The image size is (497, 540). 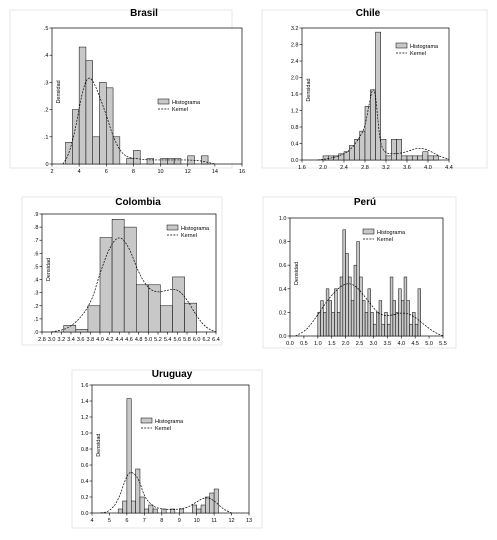 What do you see at coordinates (144, 521) in the screenshot?
I see `x-tick-label: 7` at bounding box center [144, 521].